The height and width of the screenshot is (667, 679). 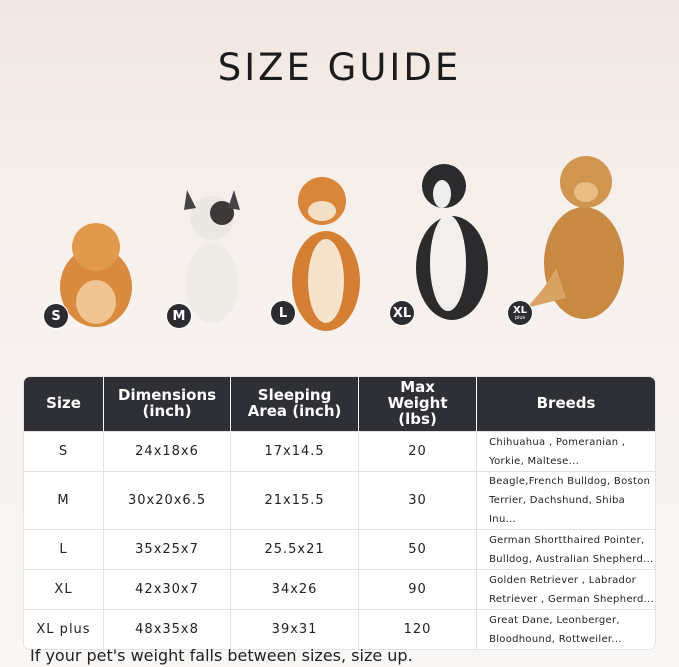 I want to click on header-max-weight: Max Weight (lbs), so click(x=418, y=404).